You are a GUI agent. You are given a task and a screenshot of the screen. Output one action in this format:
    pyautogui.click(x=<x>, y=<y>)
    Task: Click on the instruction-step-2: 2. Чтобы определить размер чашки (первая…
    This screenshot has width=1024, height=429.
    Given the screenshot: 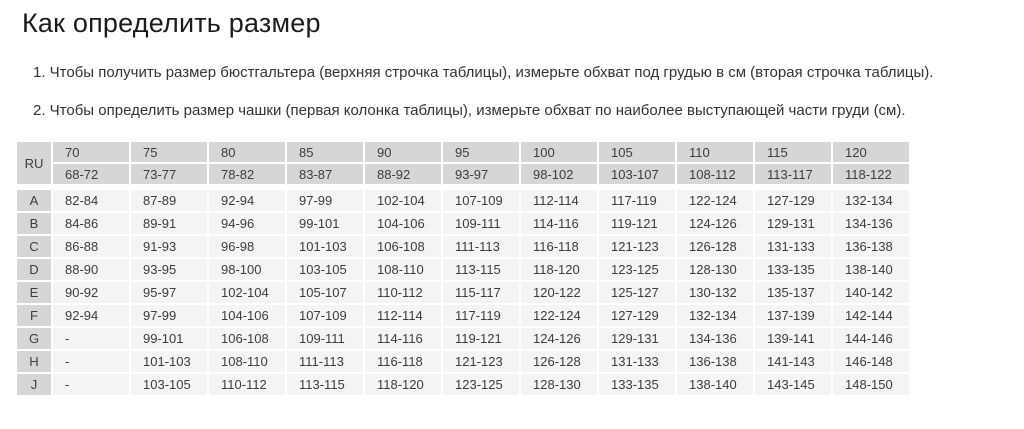 What is the action you would take?
    pyautogui.click(x=469, y=110)
    